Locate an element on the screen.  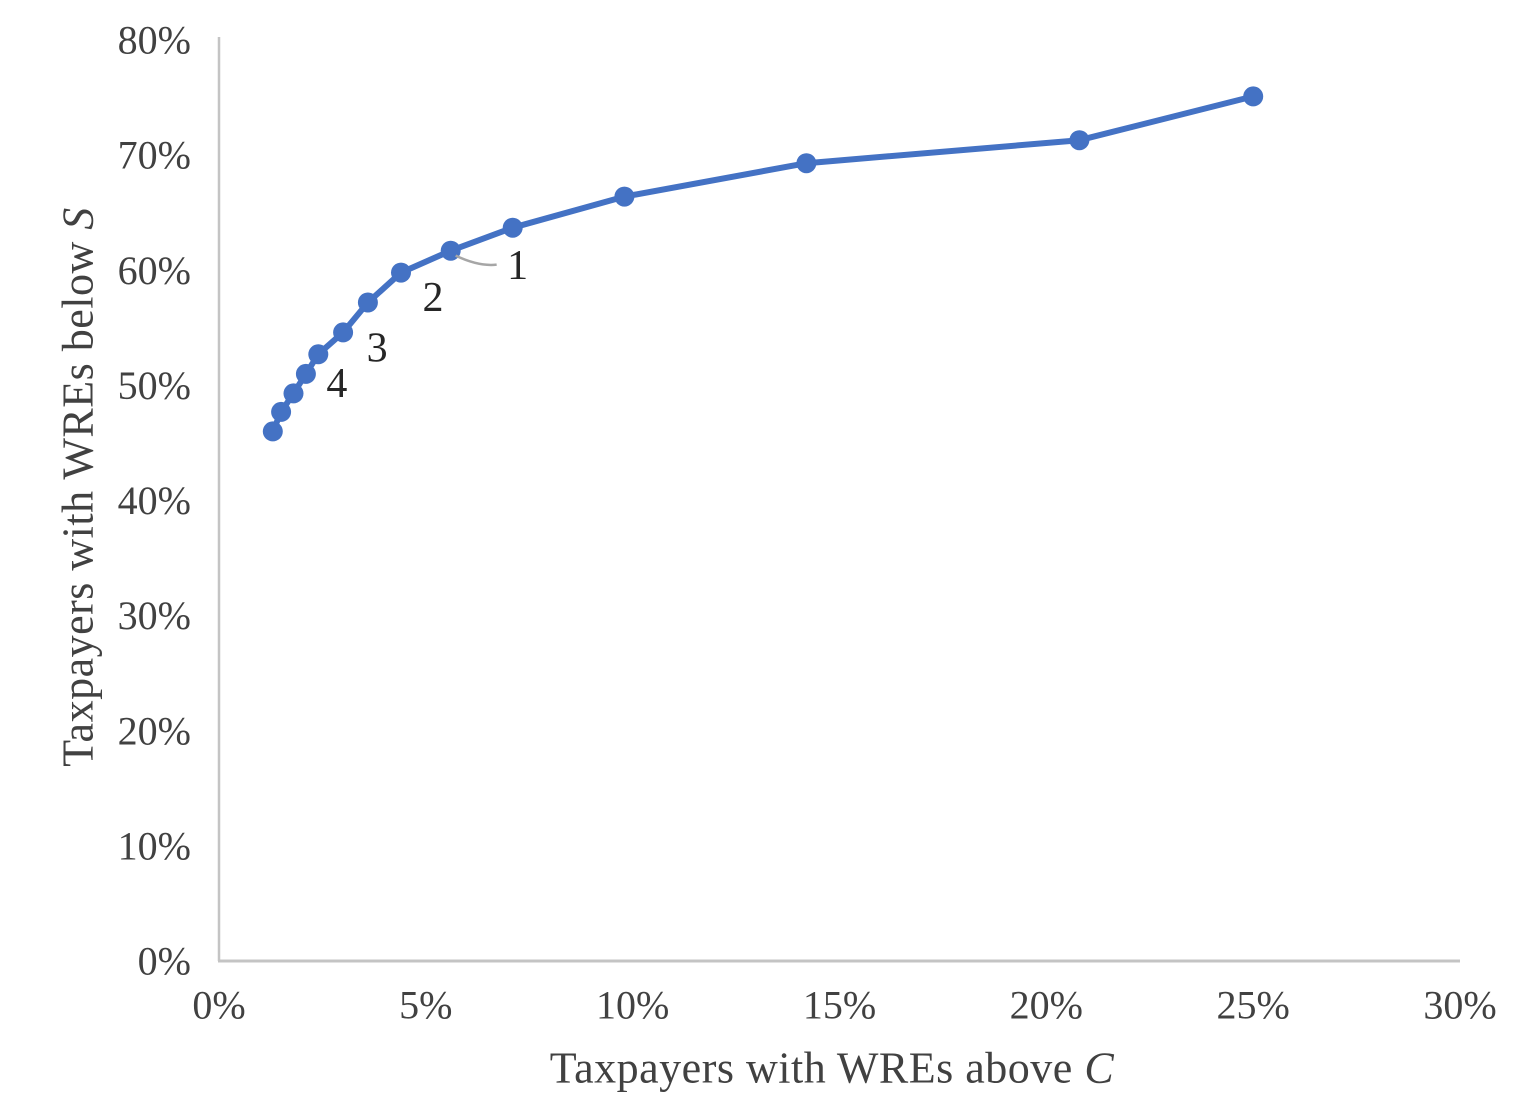
label-leader-line is located at coordinates (476, 260).